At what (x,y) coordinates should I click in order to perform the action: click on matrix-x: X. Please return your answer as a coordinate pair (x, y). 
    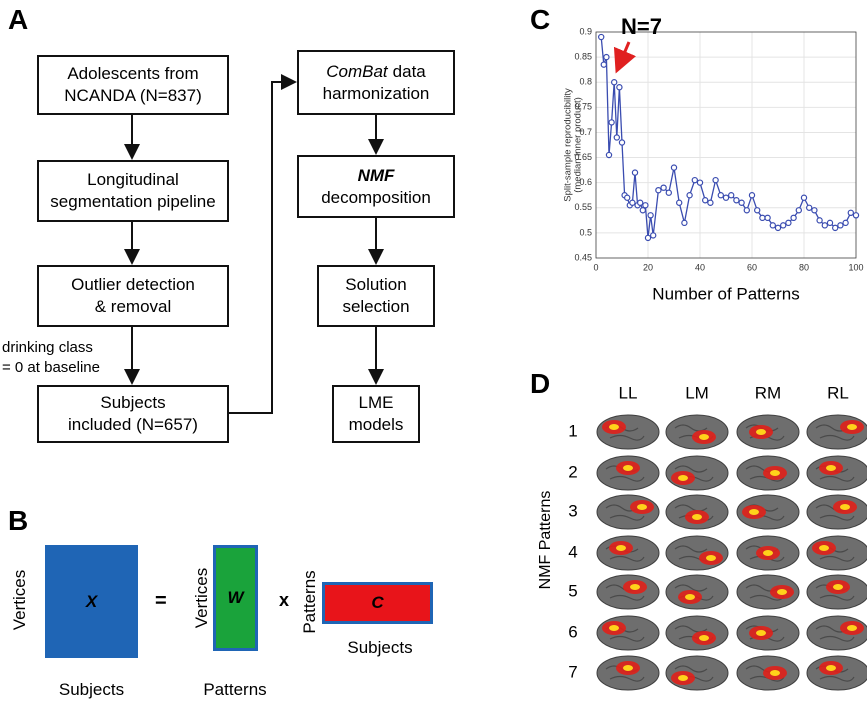
    Looking at the image, I should click on (91, 601).